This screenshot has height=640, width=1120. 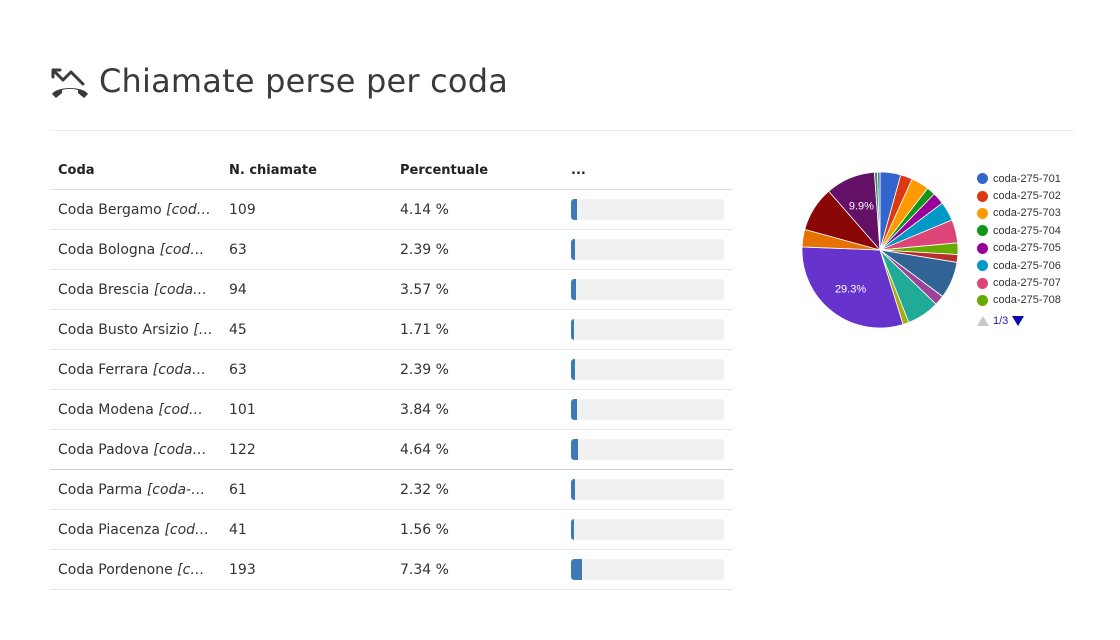 What do you see at coordinates (1019, 300) in the screenshot?
I see `legend-item: coda-275-708` at bounding box center [1019, 300].